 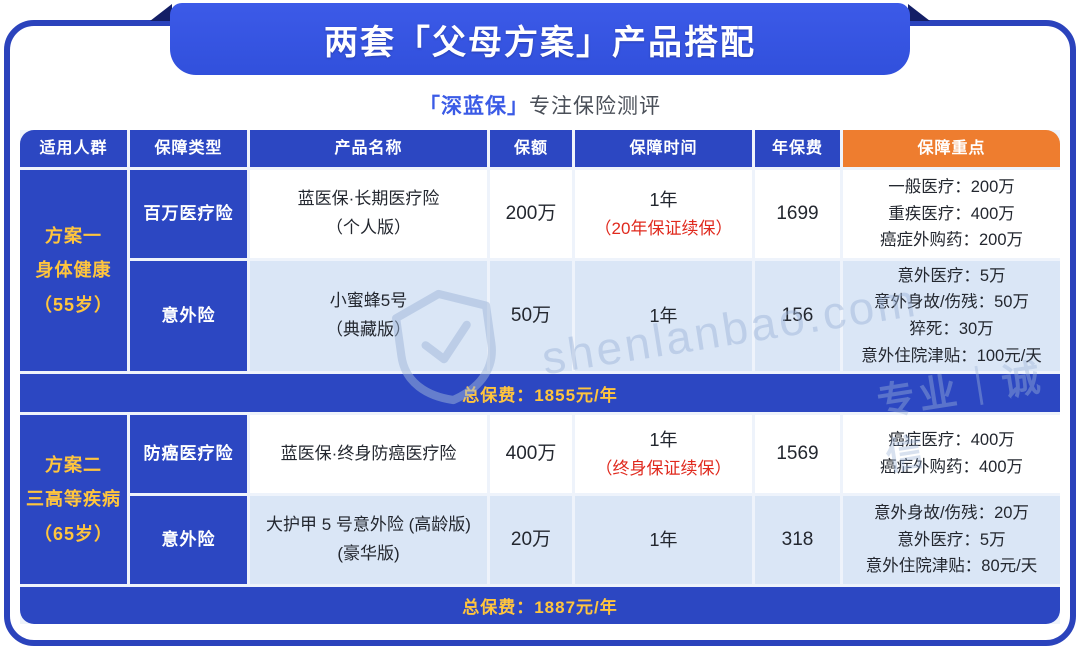 I want to click on col-header-product-name: 产品名称, so click(x=368, y=148).